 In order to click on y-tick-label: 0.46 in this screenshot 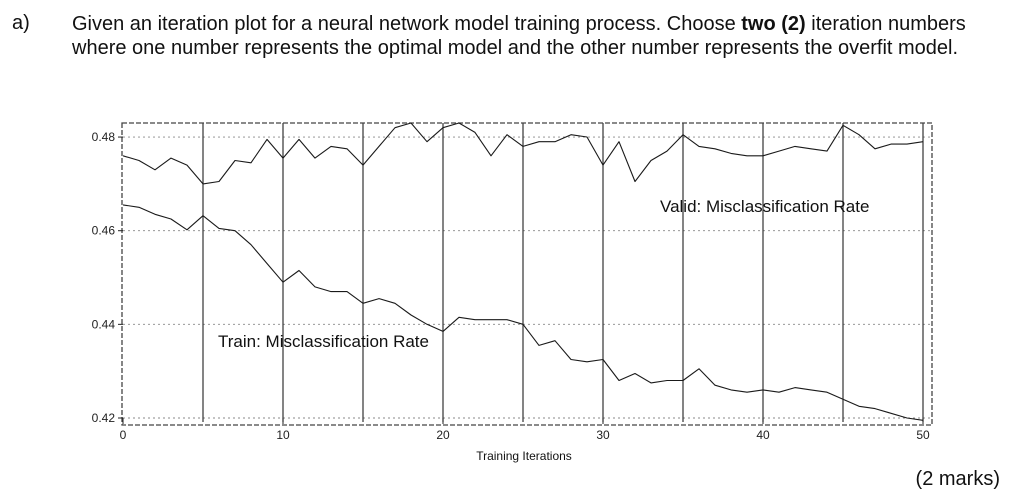, I will do `click(104, 231)`.